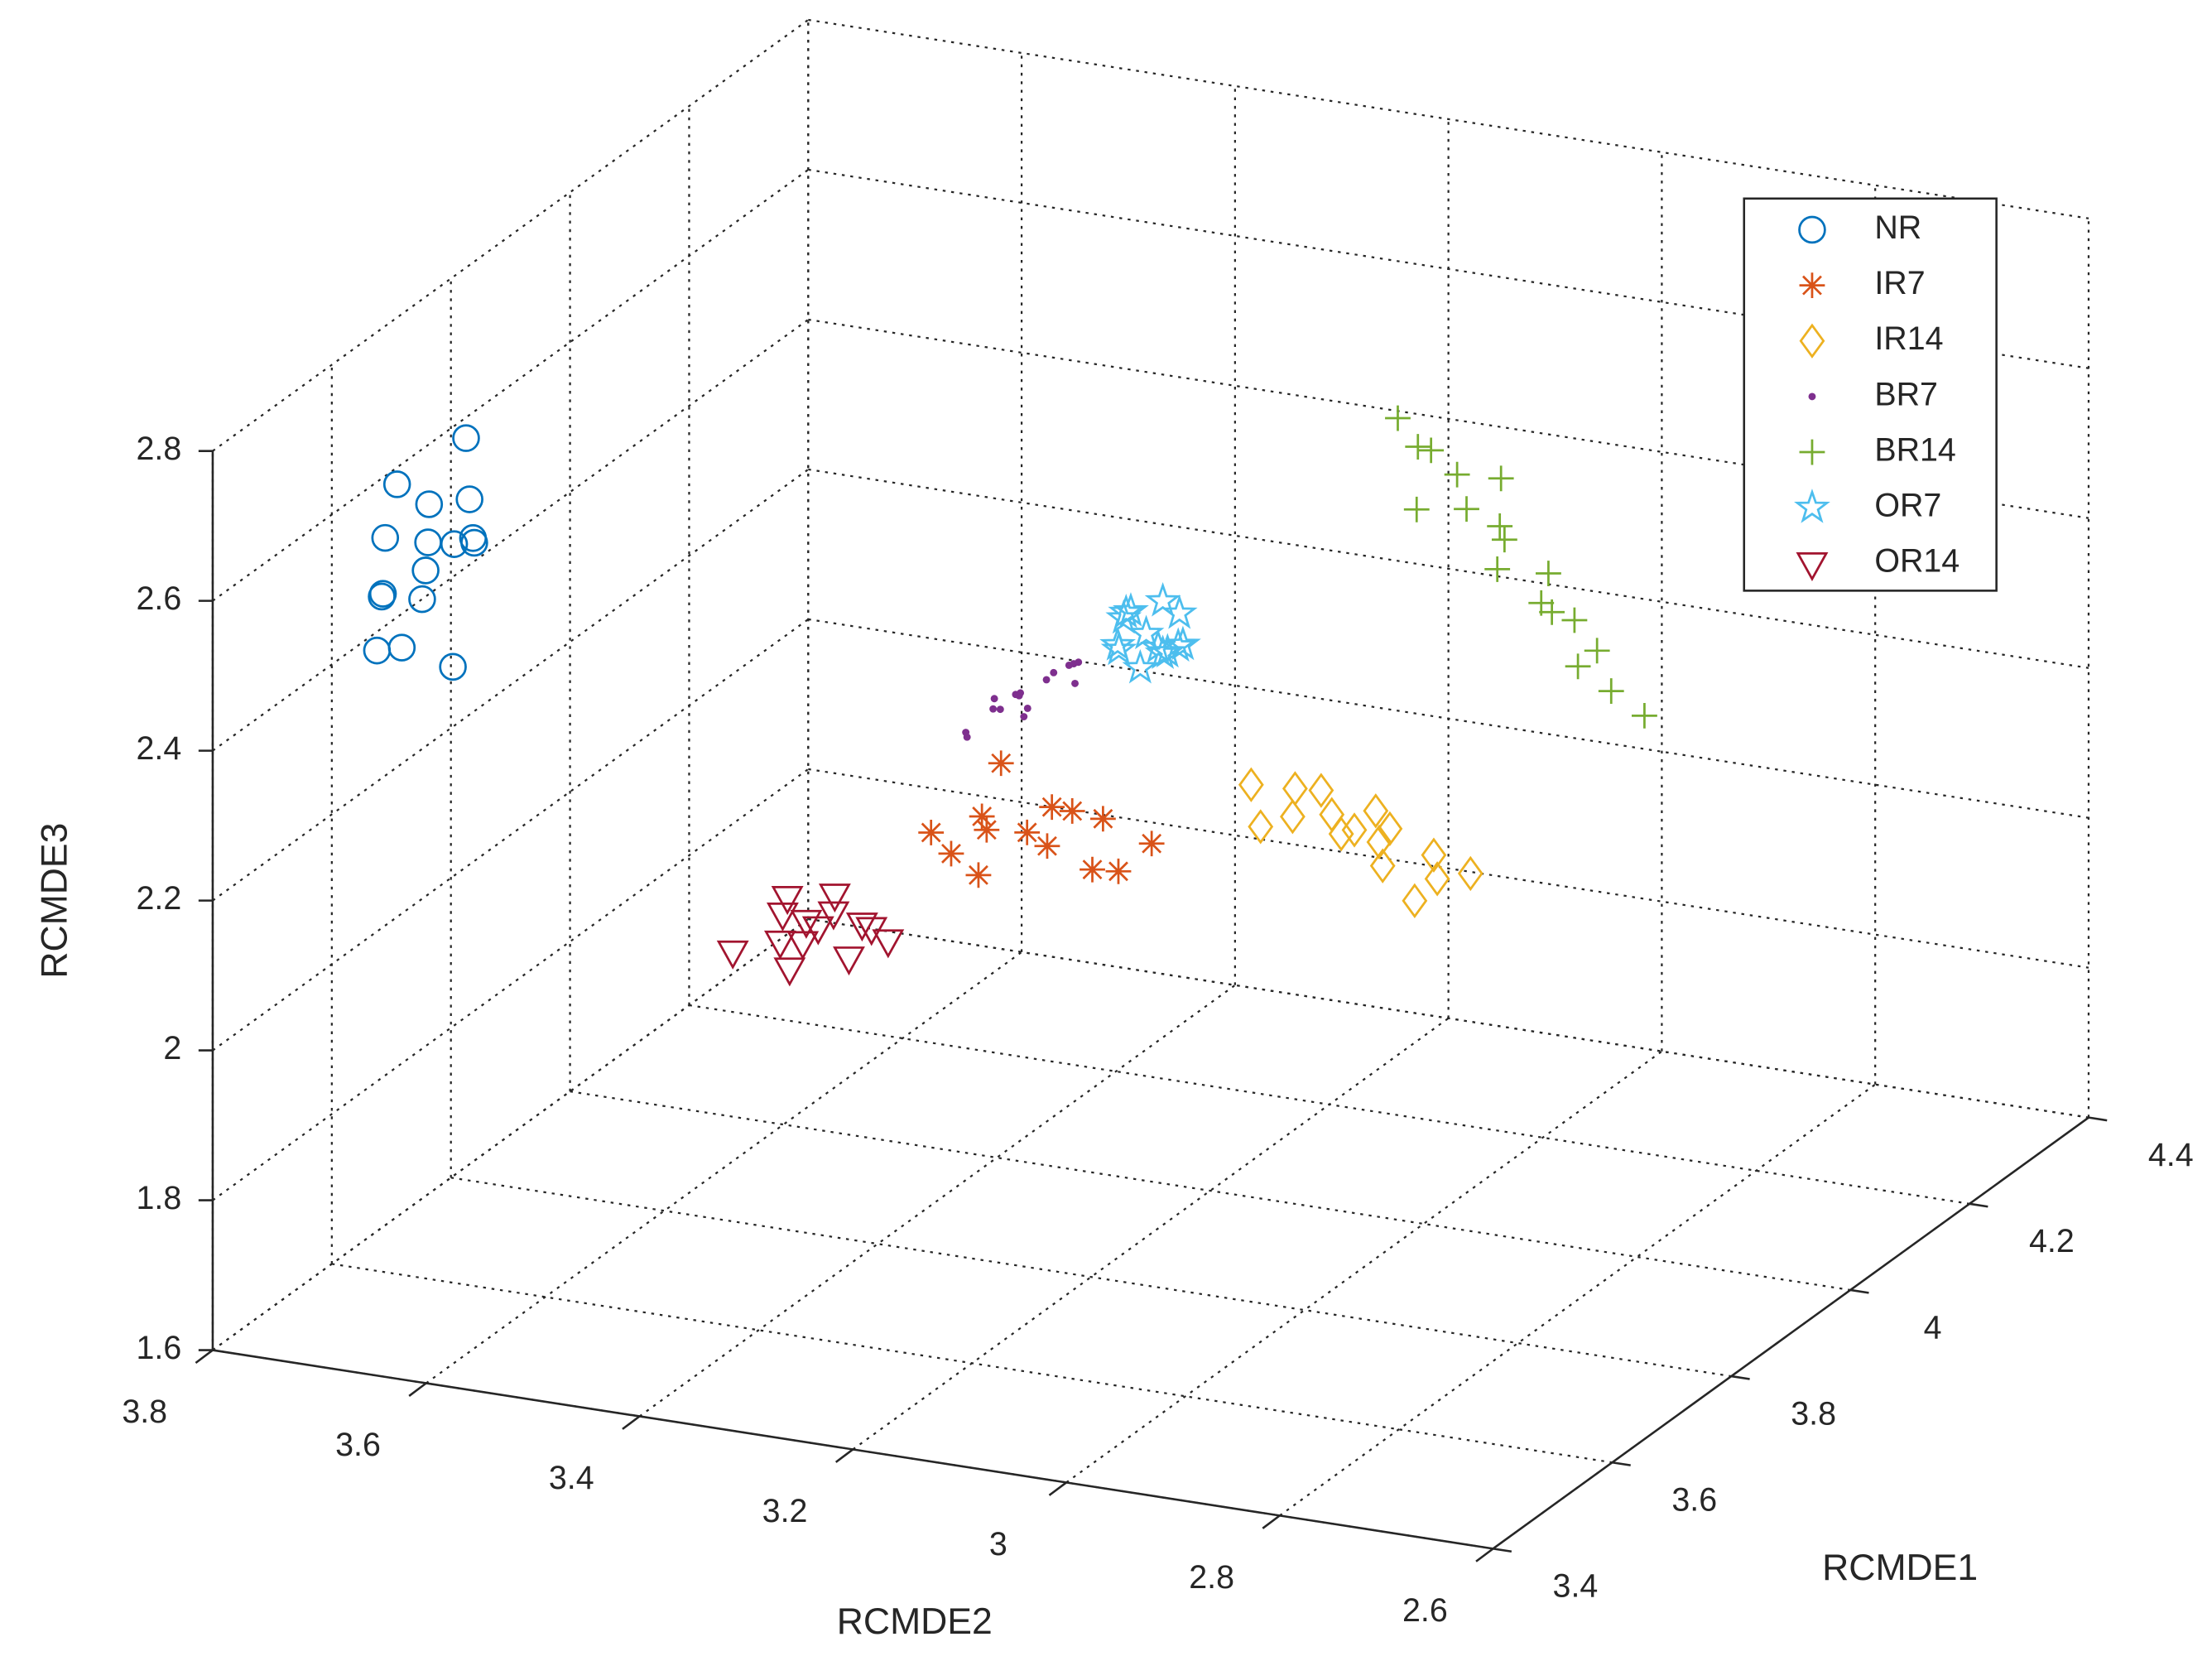  I want to click on x-tick-label: 3, so click(998, 1544).